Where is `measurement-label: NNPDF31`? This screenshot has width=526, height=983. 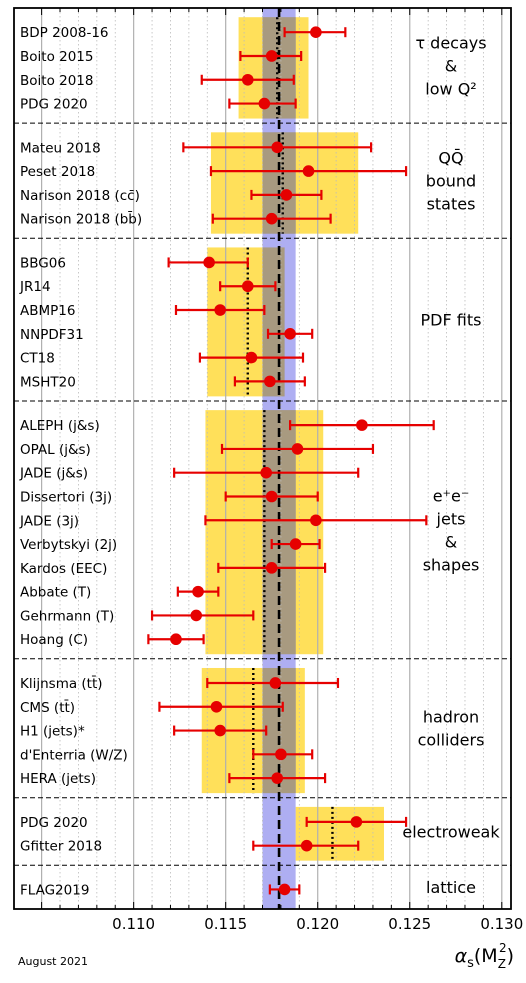
measurement-label: NNPDF31 is located at coordinates (52, 335).